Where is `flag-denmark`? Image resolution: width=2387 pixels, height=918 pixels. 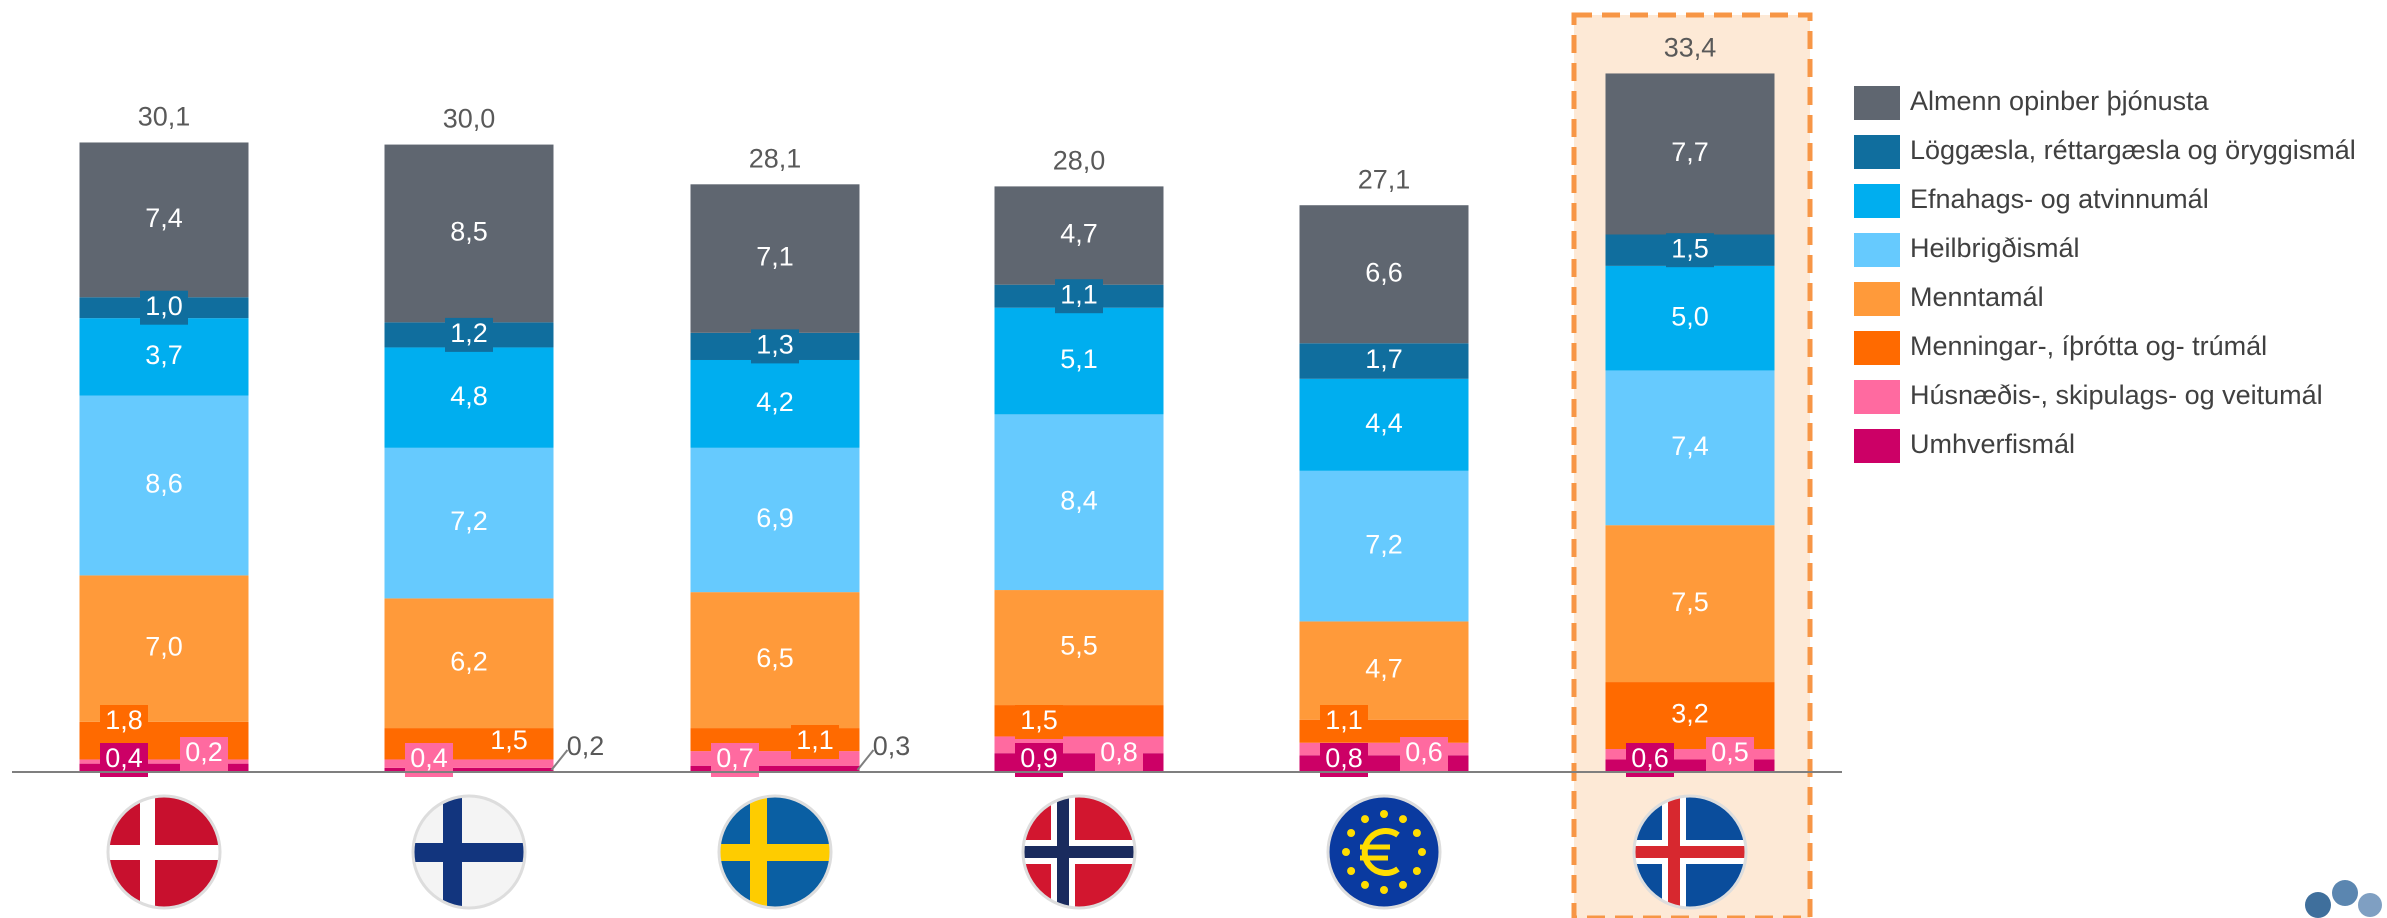
flag-denmark is located at coordinates (164, 852).